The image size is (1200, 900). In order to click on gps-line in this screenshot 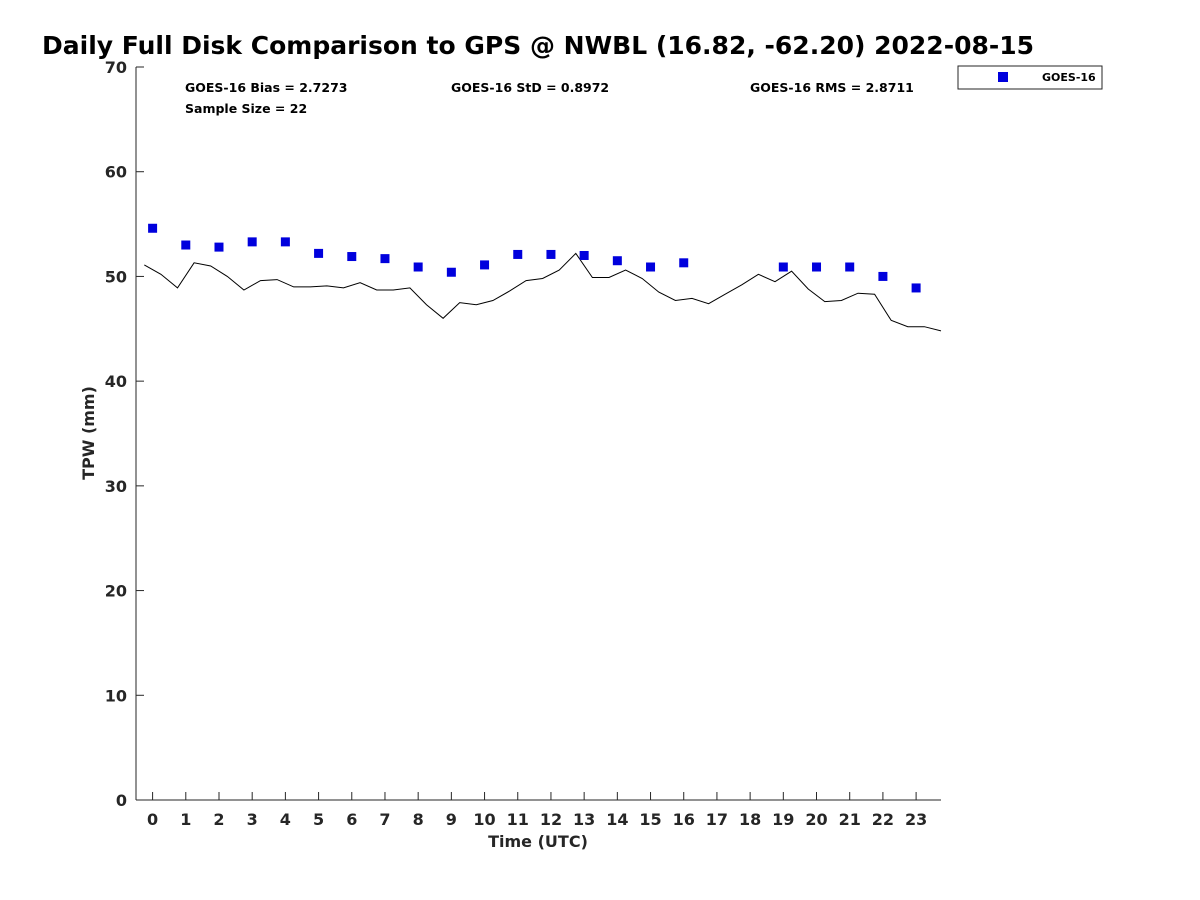, I will do `click(543, 292)`.